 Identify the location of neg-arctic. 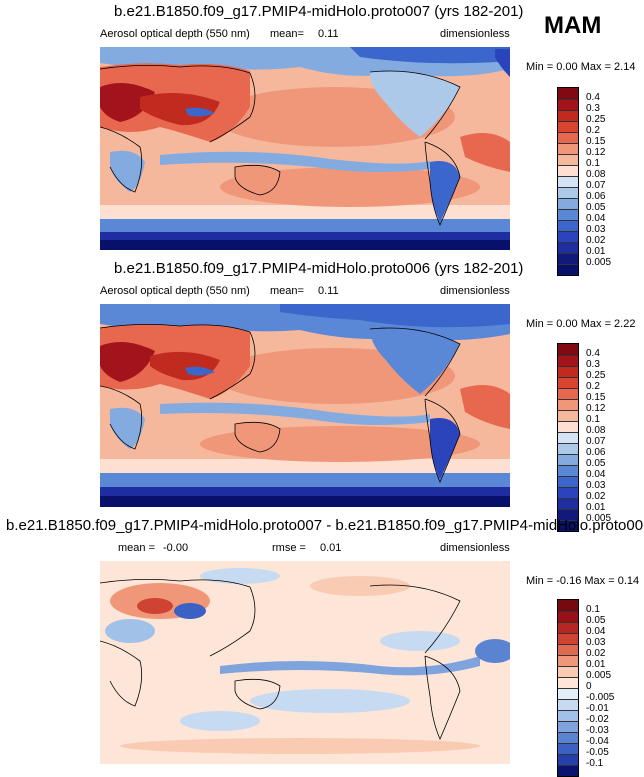
(240, 576).